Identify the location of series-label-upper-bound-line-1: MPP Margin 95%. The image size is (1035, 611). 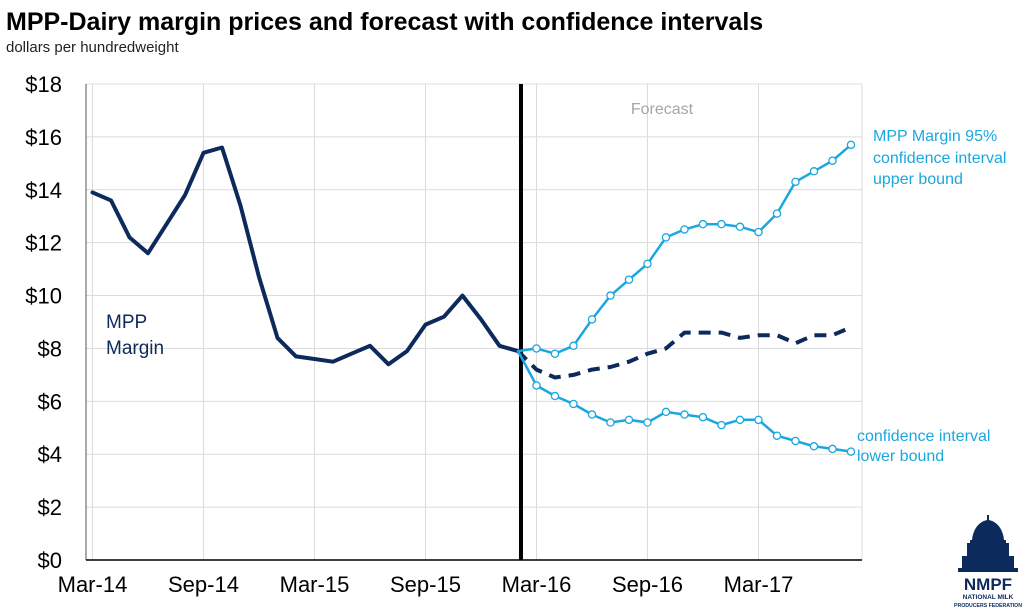
(935, 136).